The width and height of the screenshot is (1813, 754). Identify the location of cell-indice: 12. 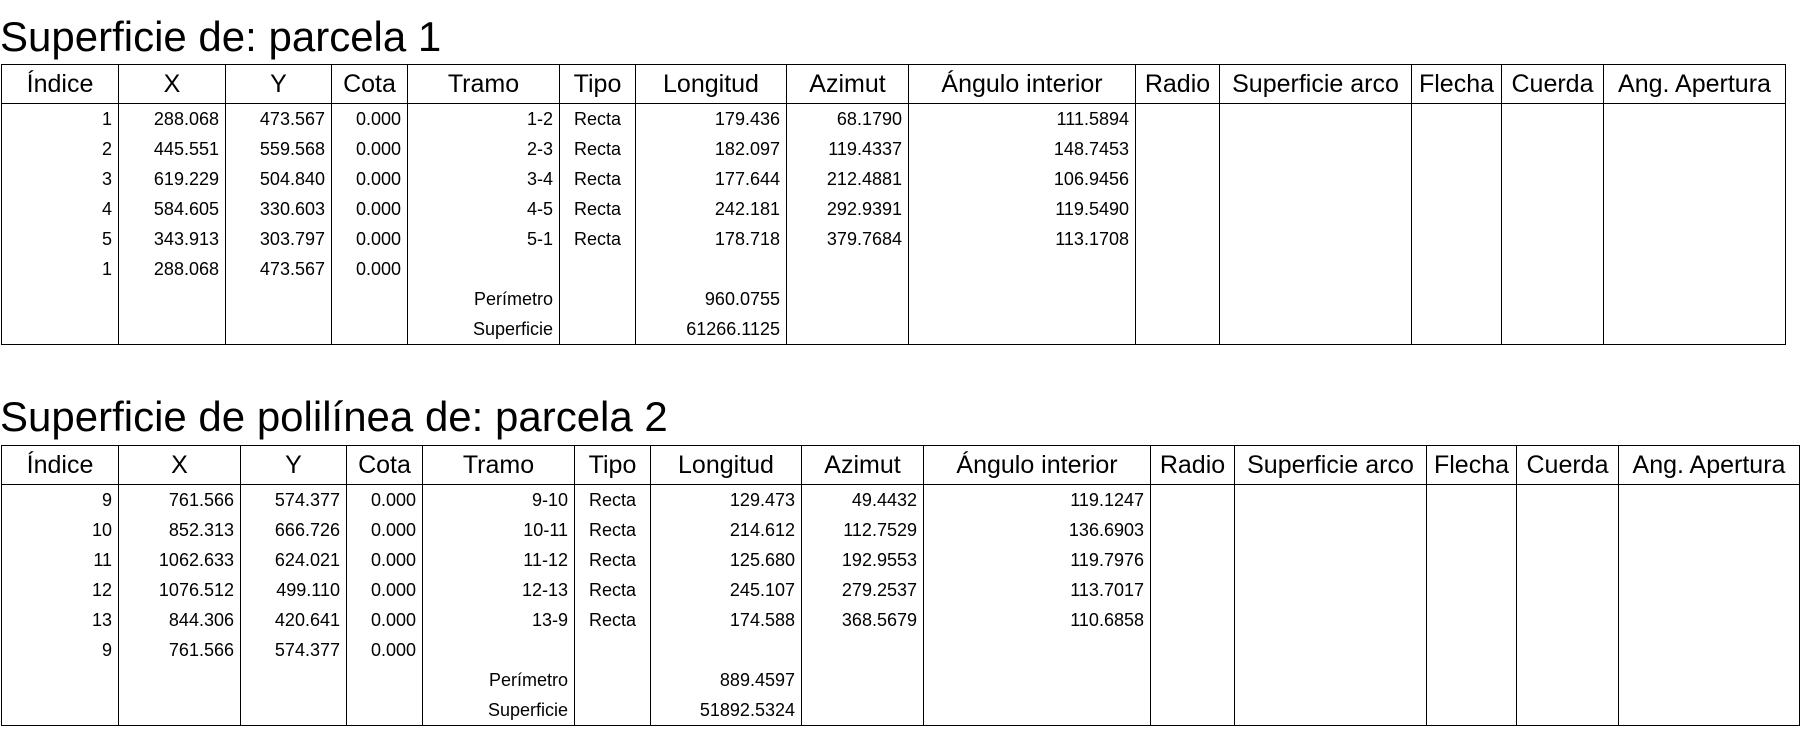
(101, 589).